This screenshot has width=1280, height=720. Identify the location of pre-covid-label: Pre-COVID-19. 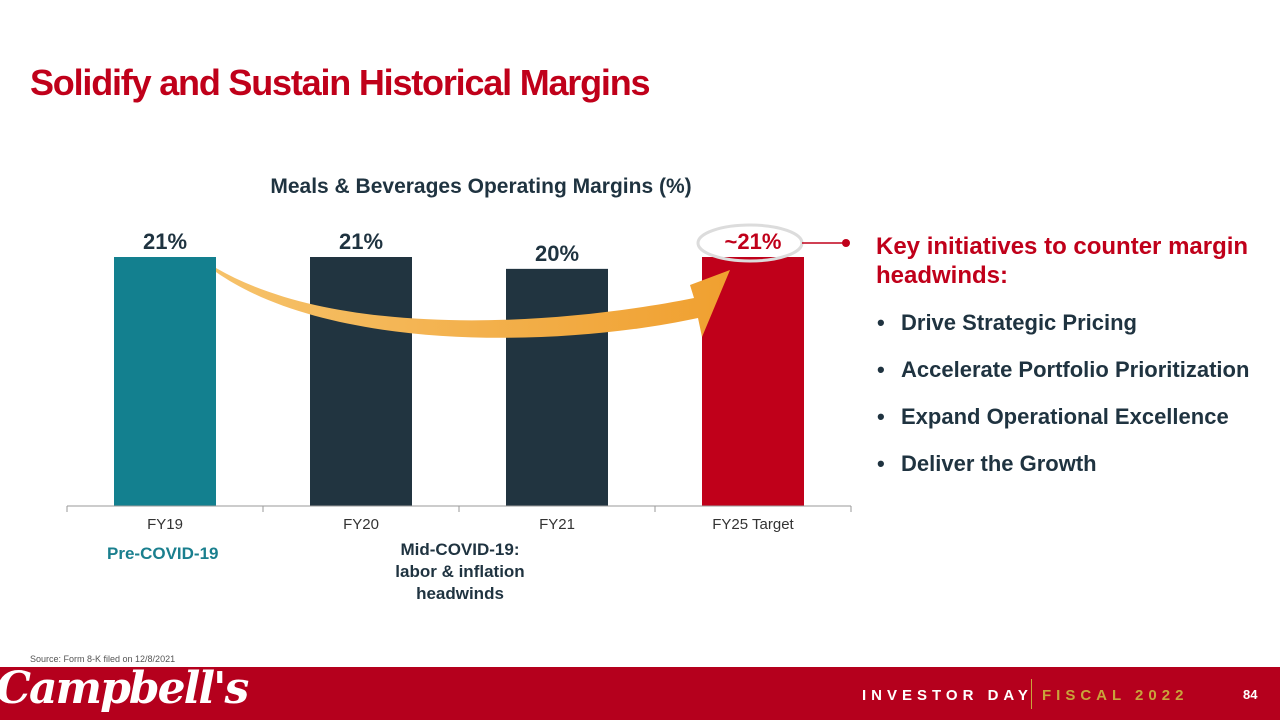
(163, 553).